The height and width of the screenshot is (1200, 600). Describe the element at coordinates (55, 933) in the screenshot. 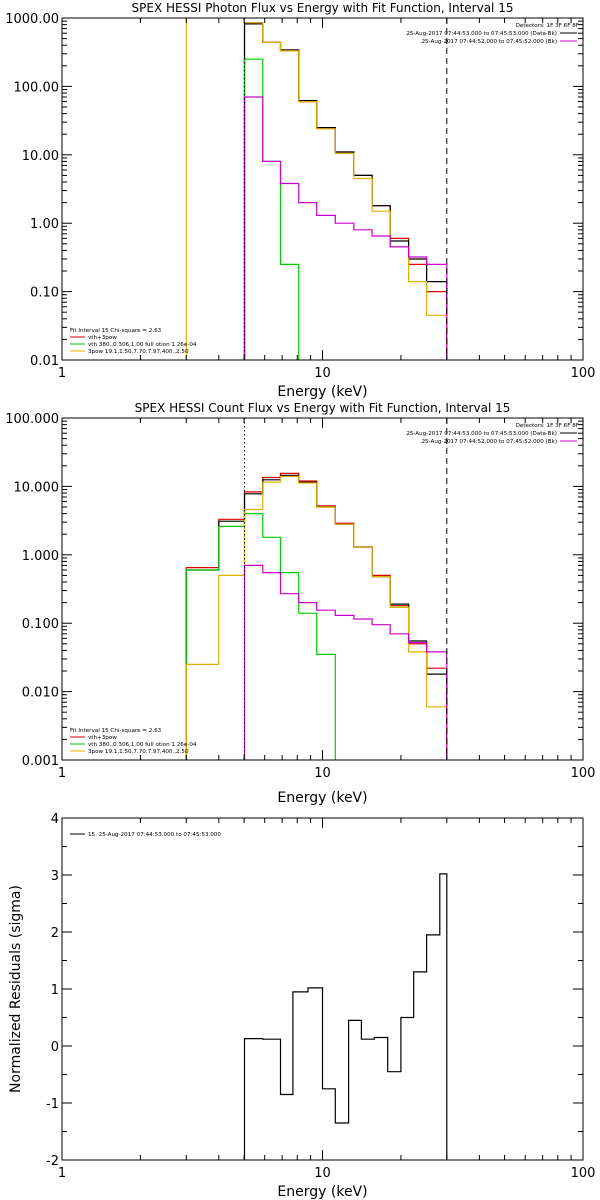

I see `y-tick-label: 2` at that location.